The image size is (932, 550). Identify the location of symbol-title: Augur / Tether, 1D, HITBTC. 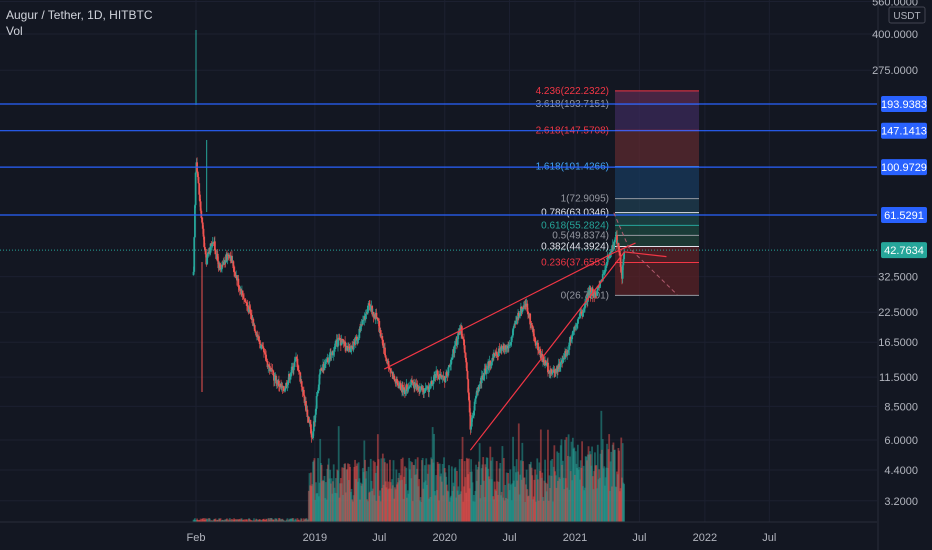
(79, 15).